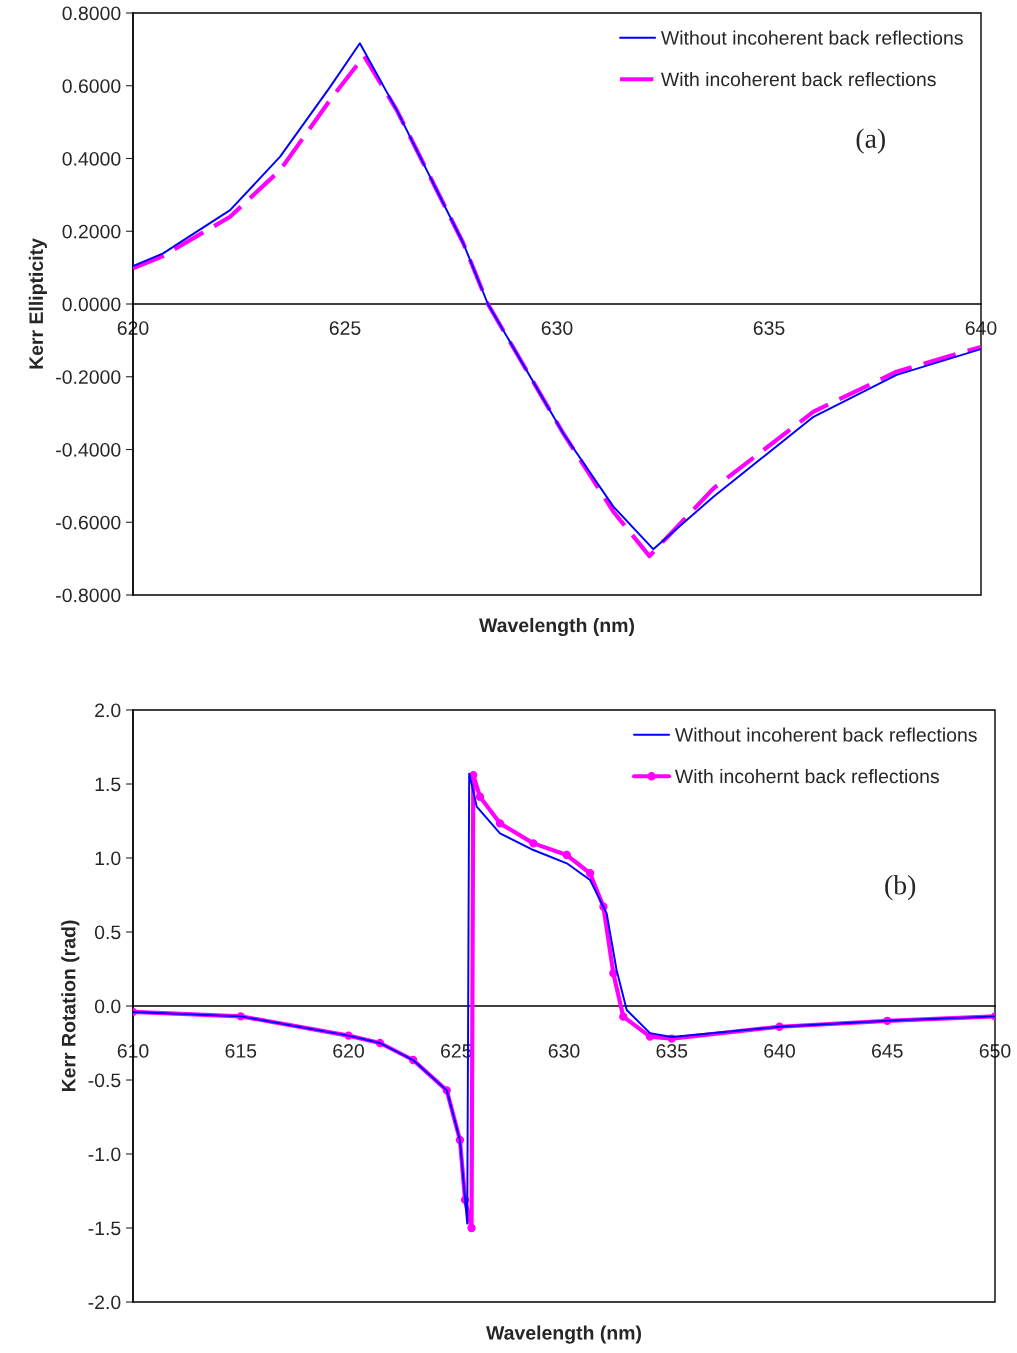 This screenshot has height=1353, width=1017. What do you see at coordinates (104, 1154) in the screenshot?
I see `y-tick-label: -1.0` at bounding box center [104, 1154].